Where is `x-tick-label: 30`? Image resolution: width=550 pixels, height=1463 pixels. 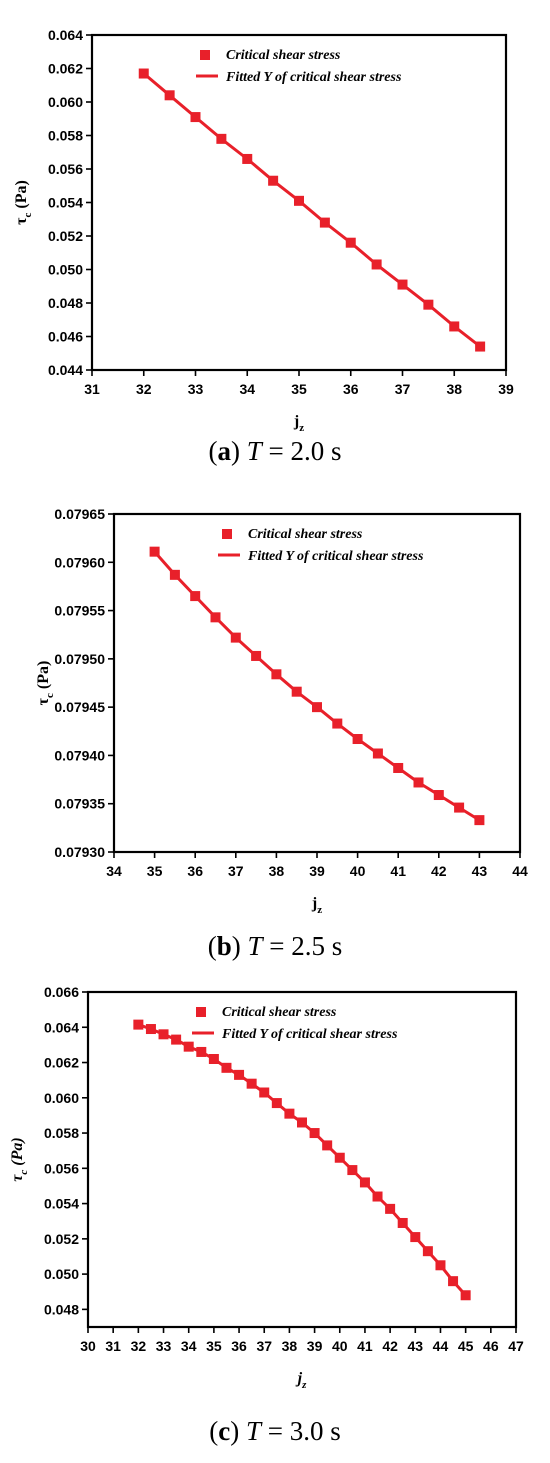 x-tick-label: 30 is located at coordinates (88, 1346).